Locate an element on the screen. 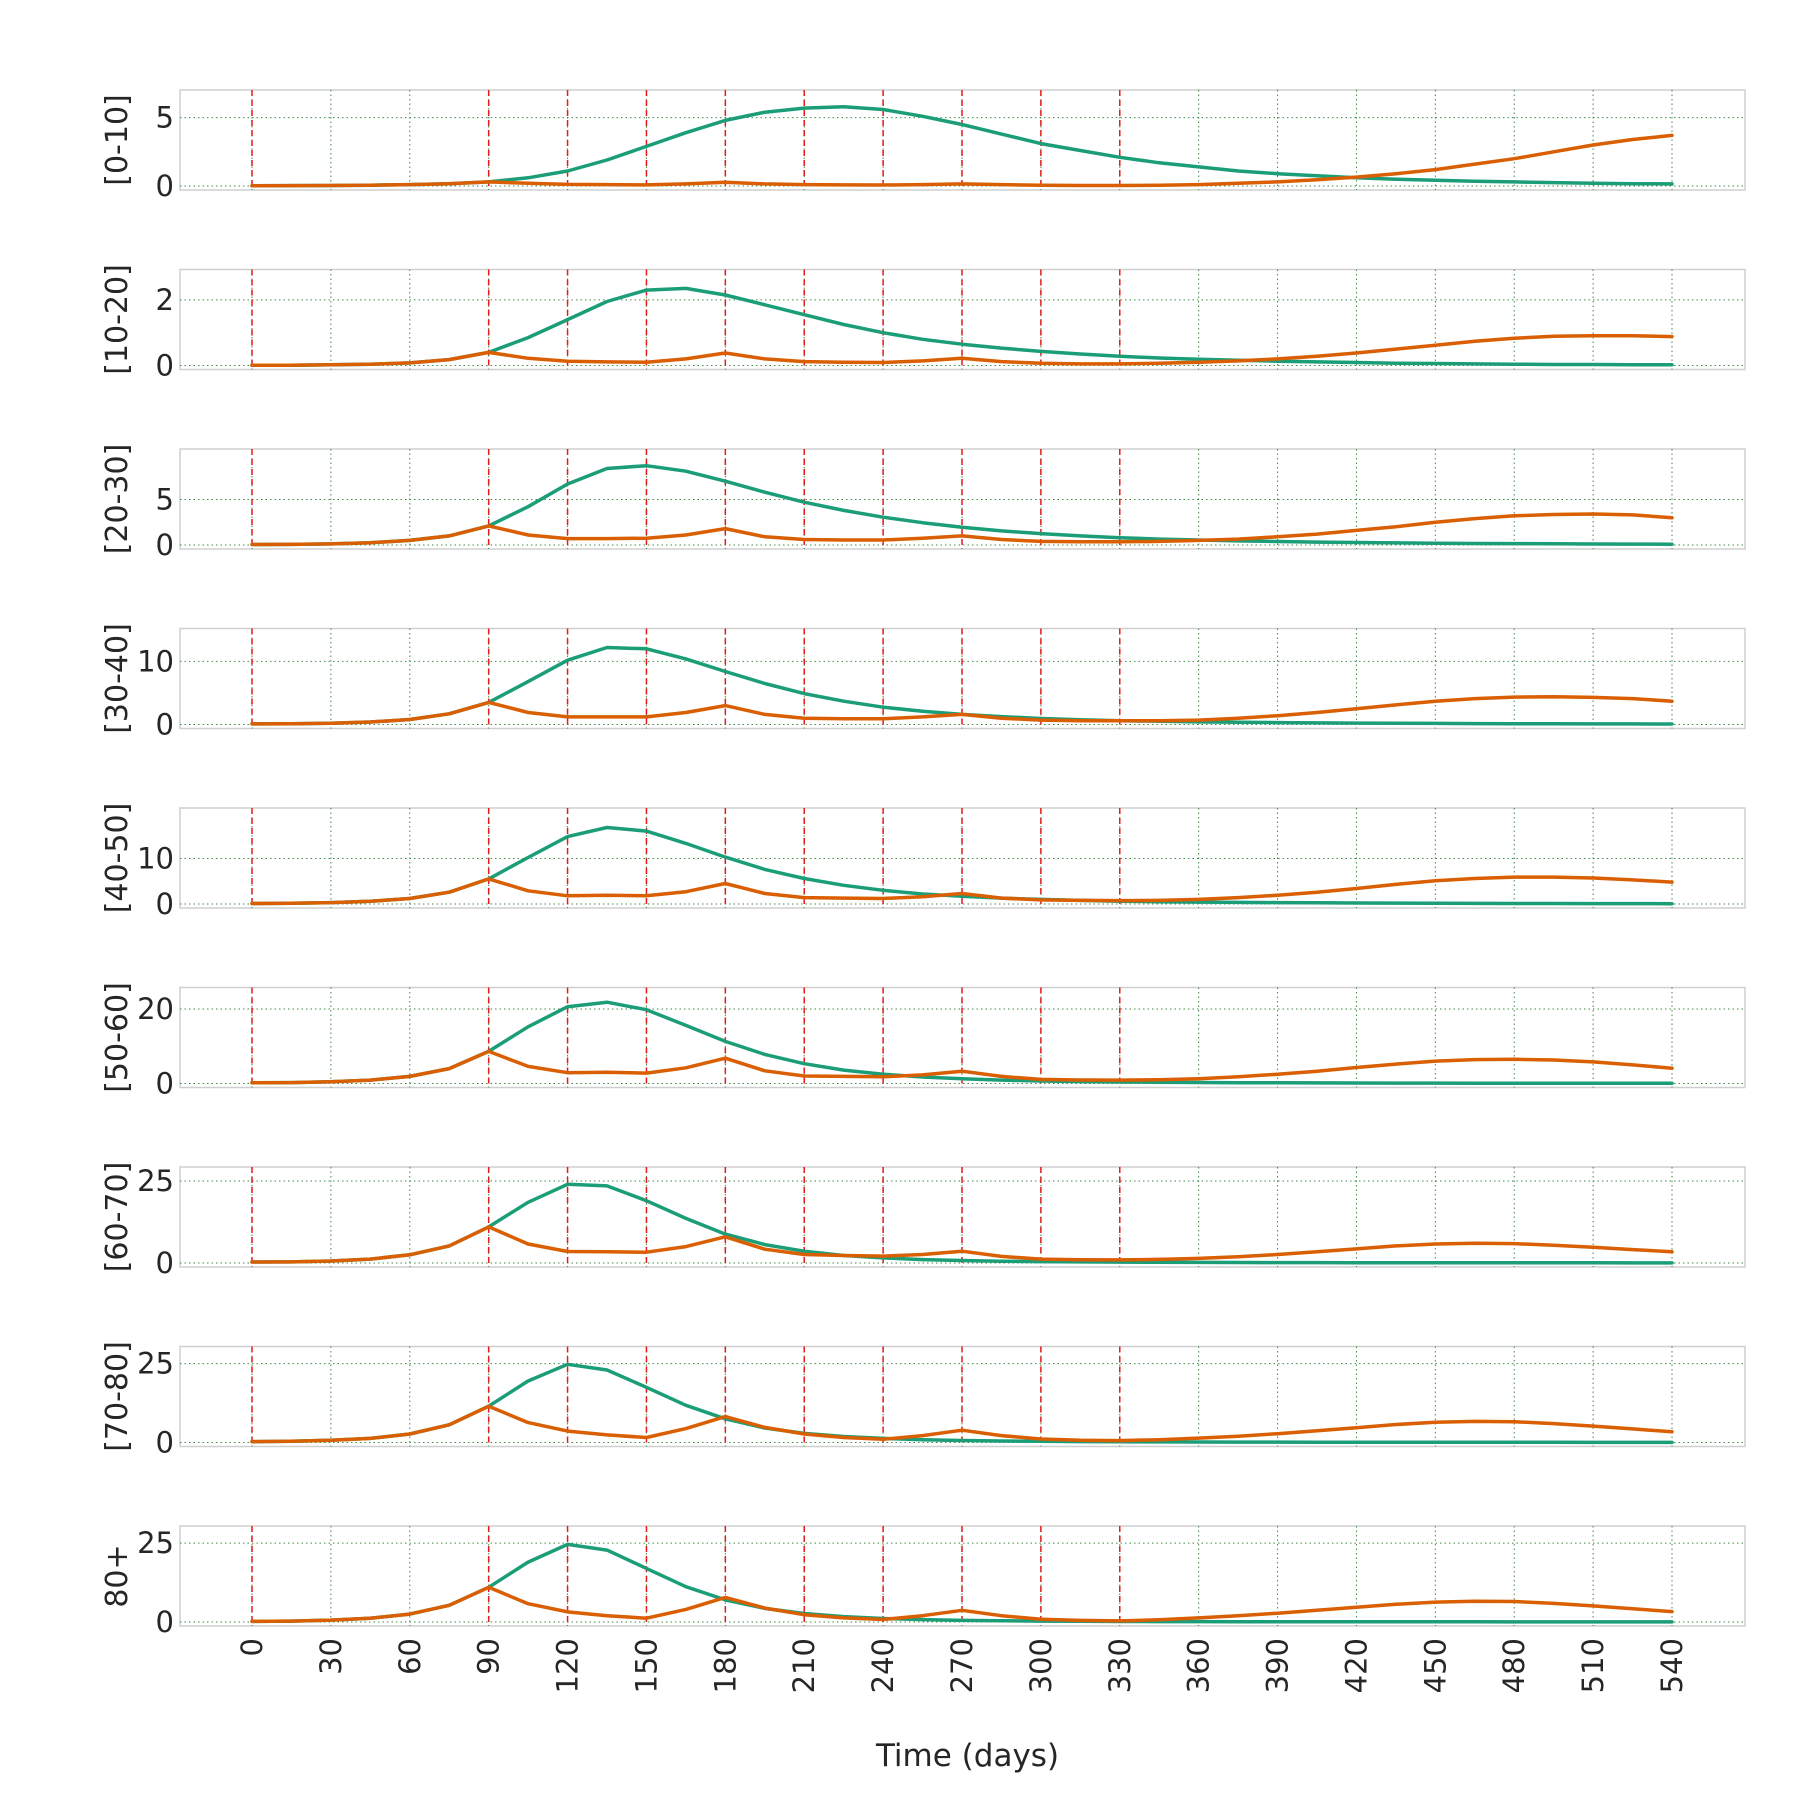 This screenshot has width=1800, height=1804. x-tick-label: 270 is located at coordinates (962, 1665).